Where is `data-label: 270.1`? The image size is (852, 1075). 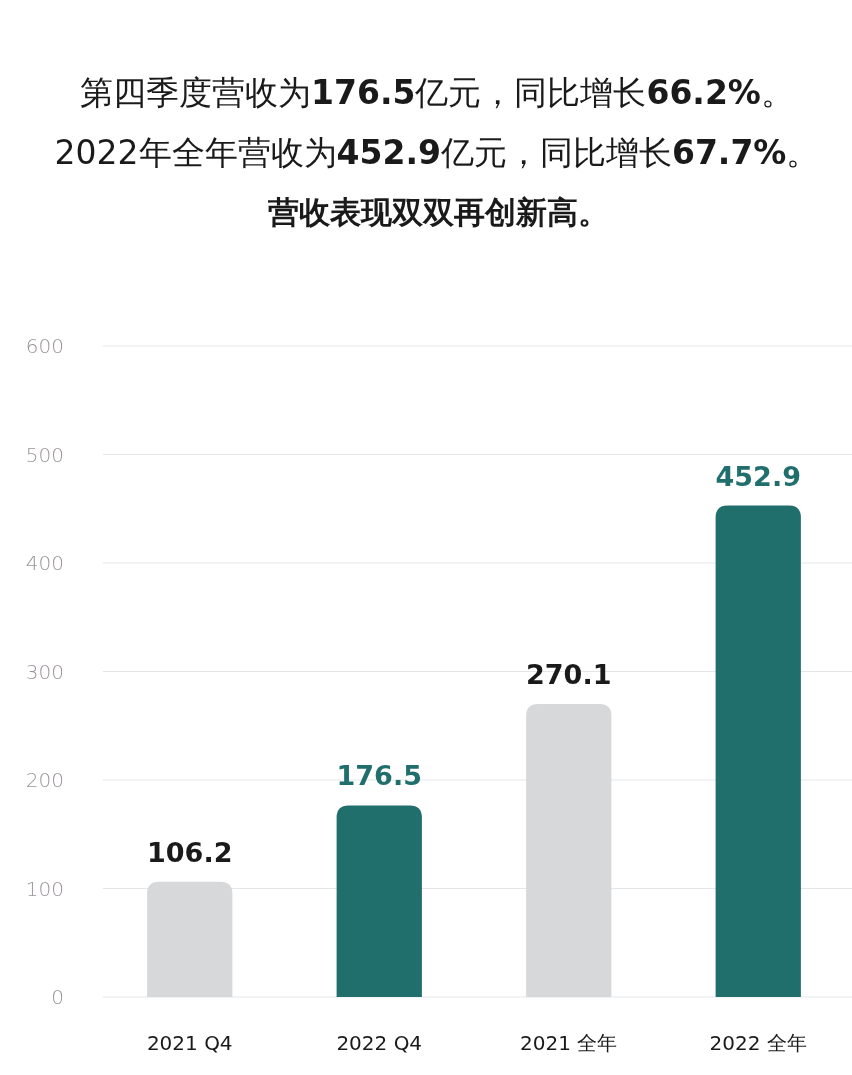 data-label: 270.1 is located at coordinates (569, 674).